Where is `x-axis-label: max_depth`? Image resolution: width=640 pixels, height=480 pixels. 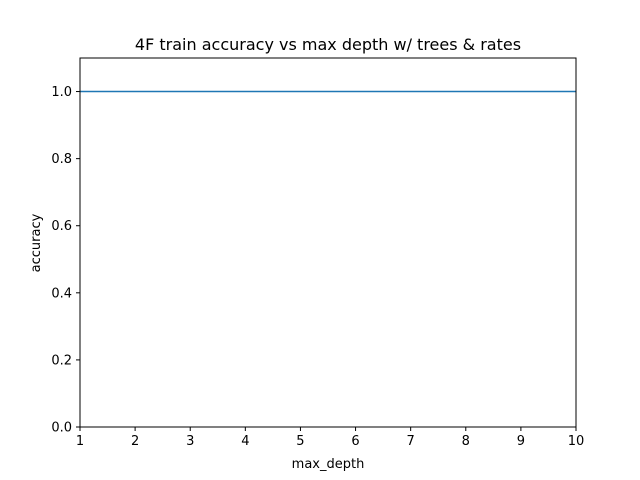 x-axis-label: max_depth is located at coordinates (328, 464).